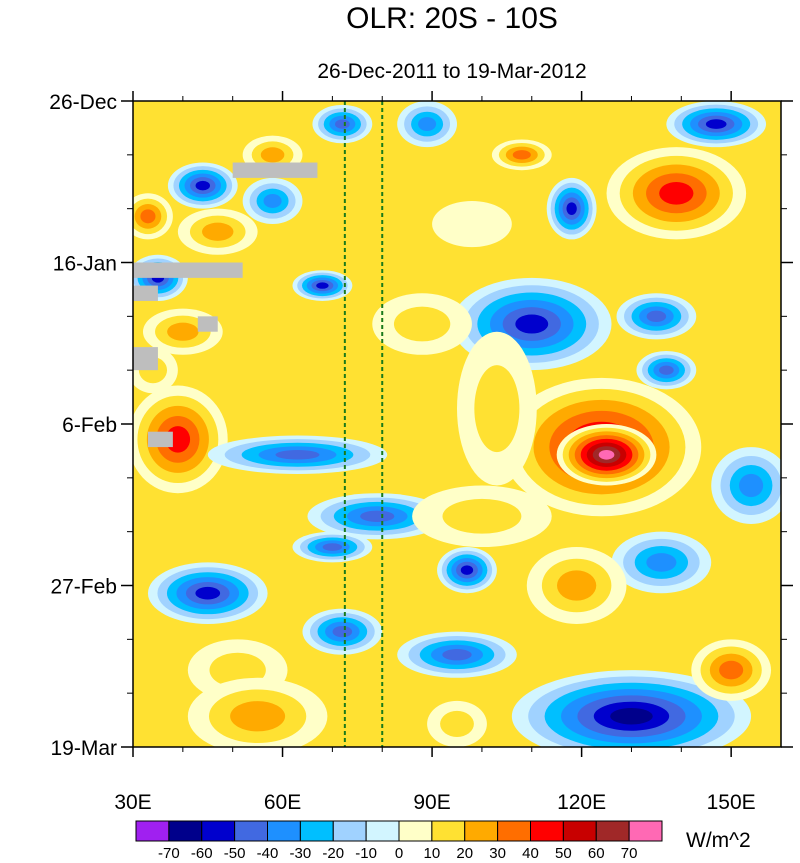 The image size is (800, 863). What do you see at coordinates (530, 853) in the screenshot?
I see `colorbar-label: 40` at bounding box center [530, 853].